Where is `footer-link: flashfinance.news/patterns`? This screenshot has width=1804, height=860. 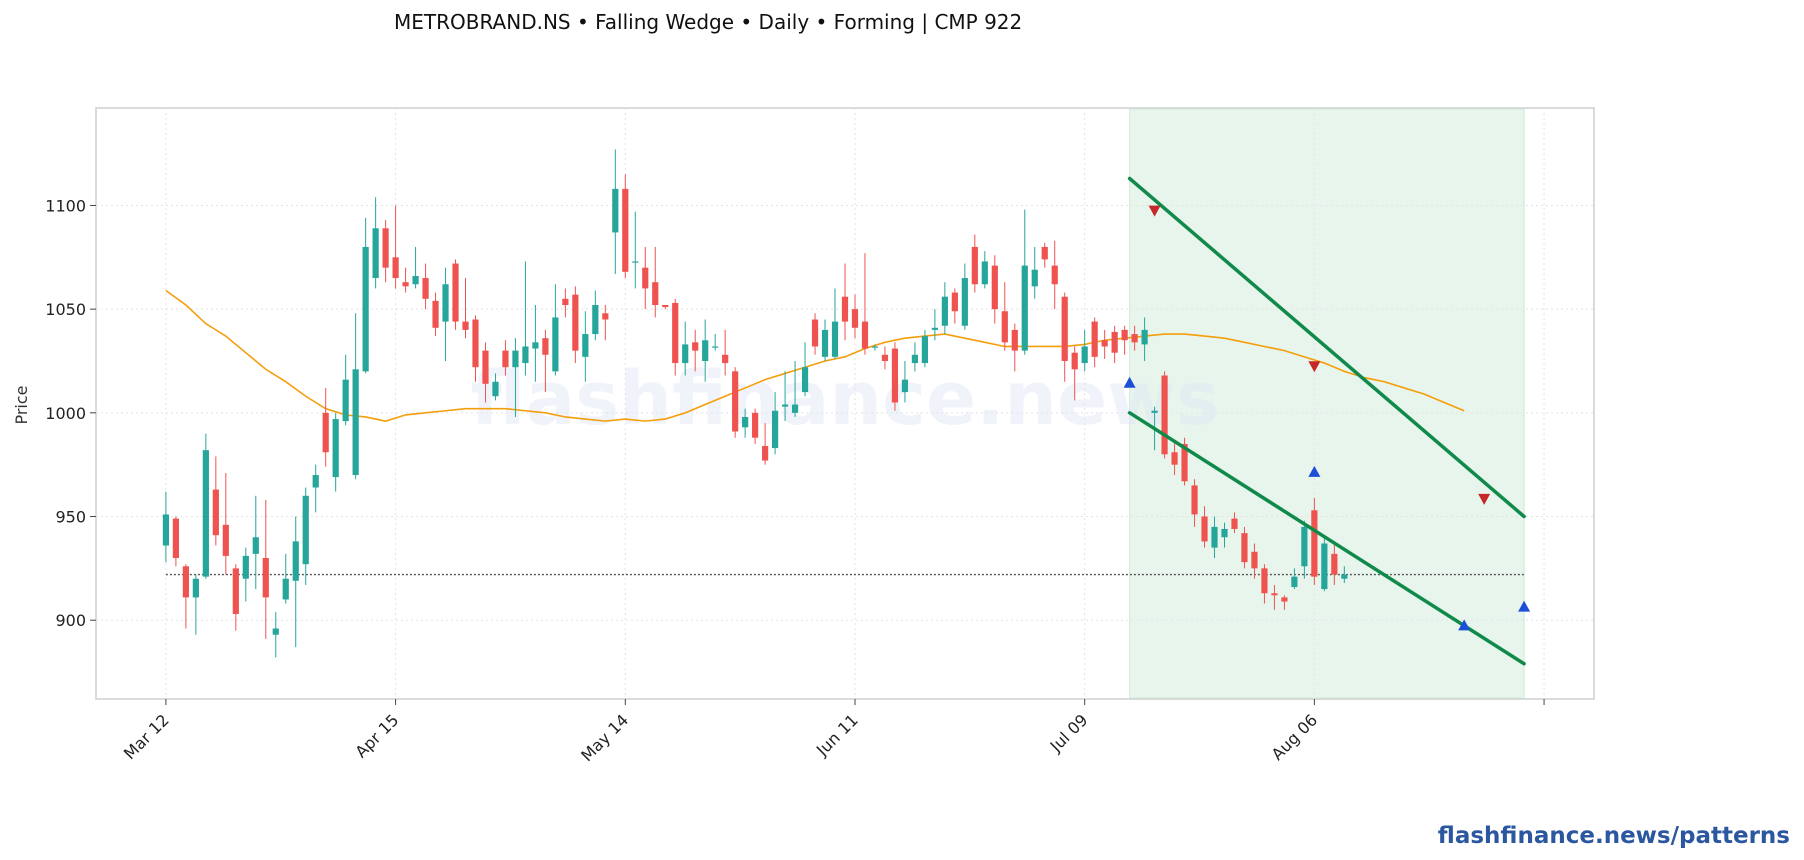 footer-link: flashfinance.news/patterns is located at coordinates (1614, 836).